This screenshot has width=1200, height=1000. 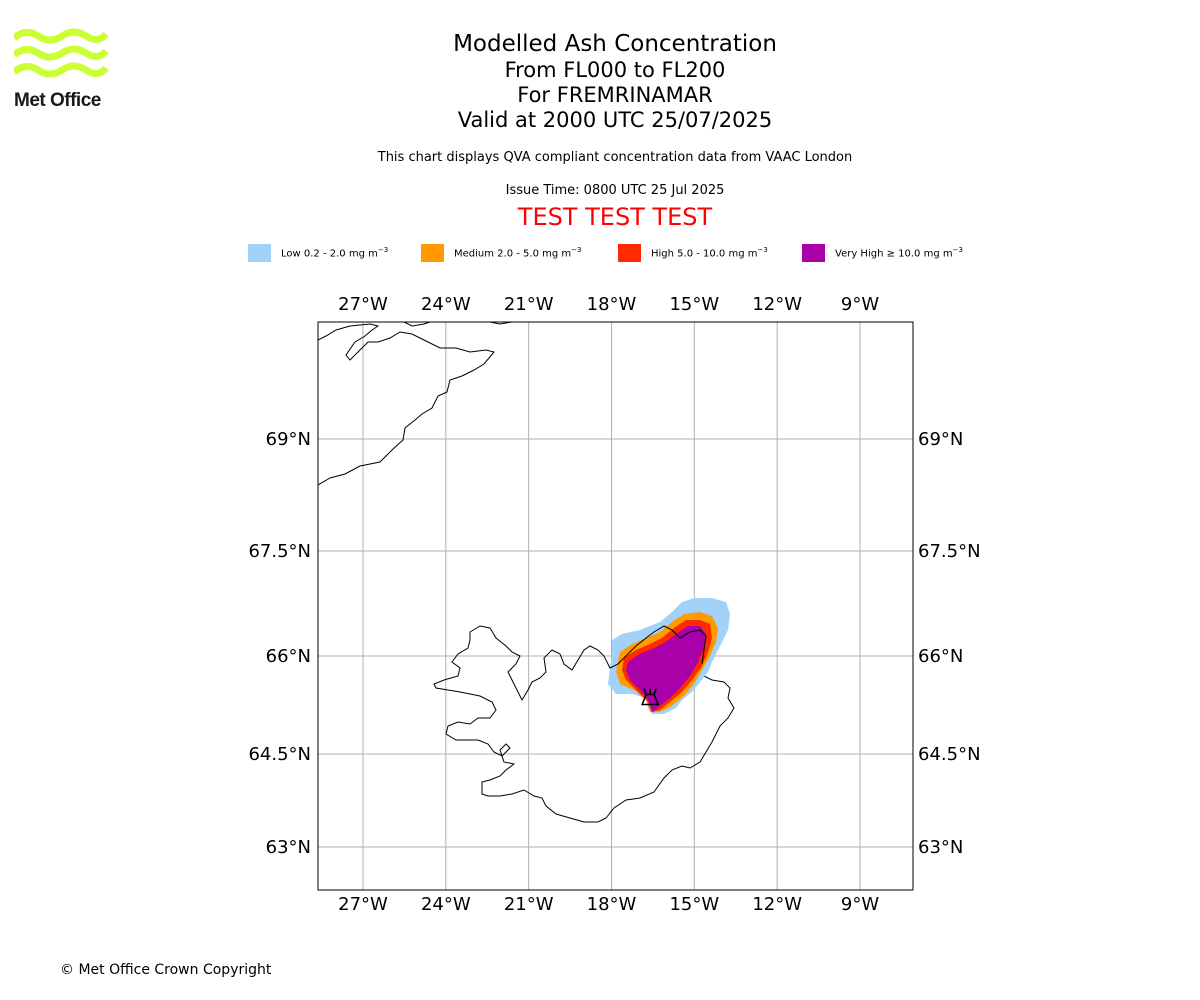 I want to click on chart-title: Modelled Ash Concentration, so click(x=615, y=44).